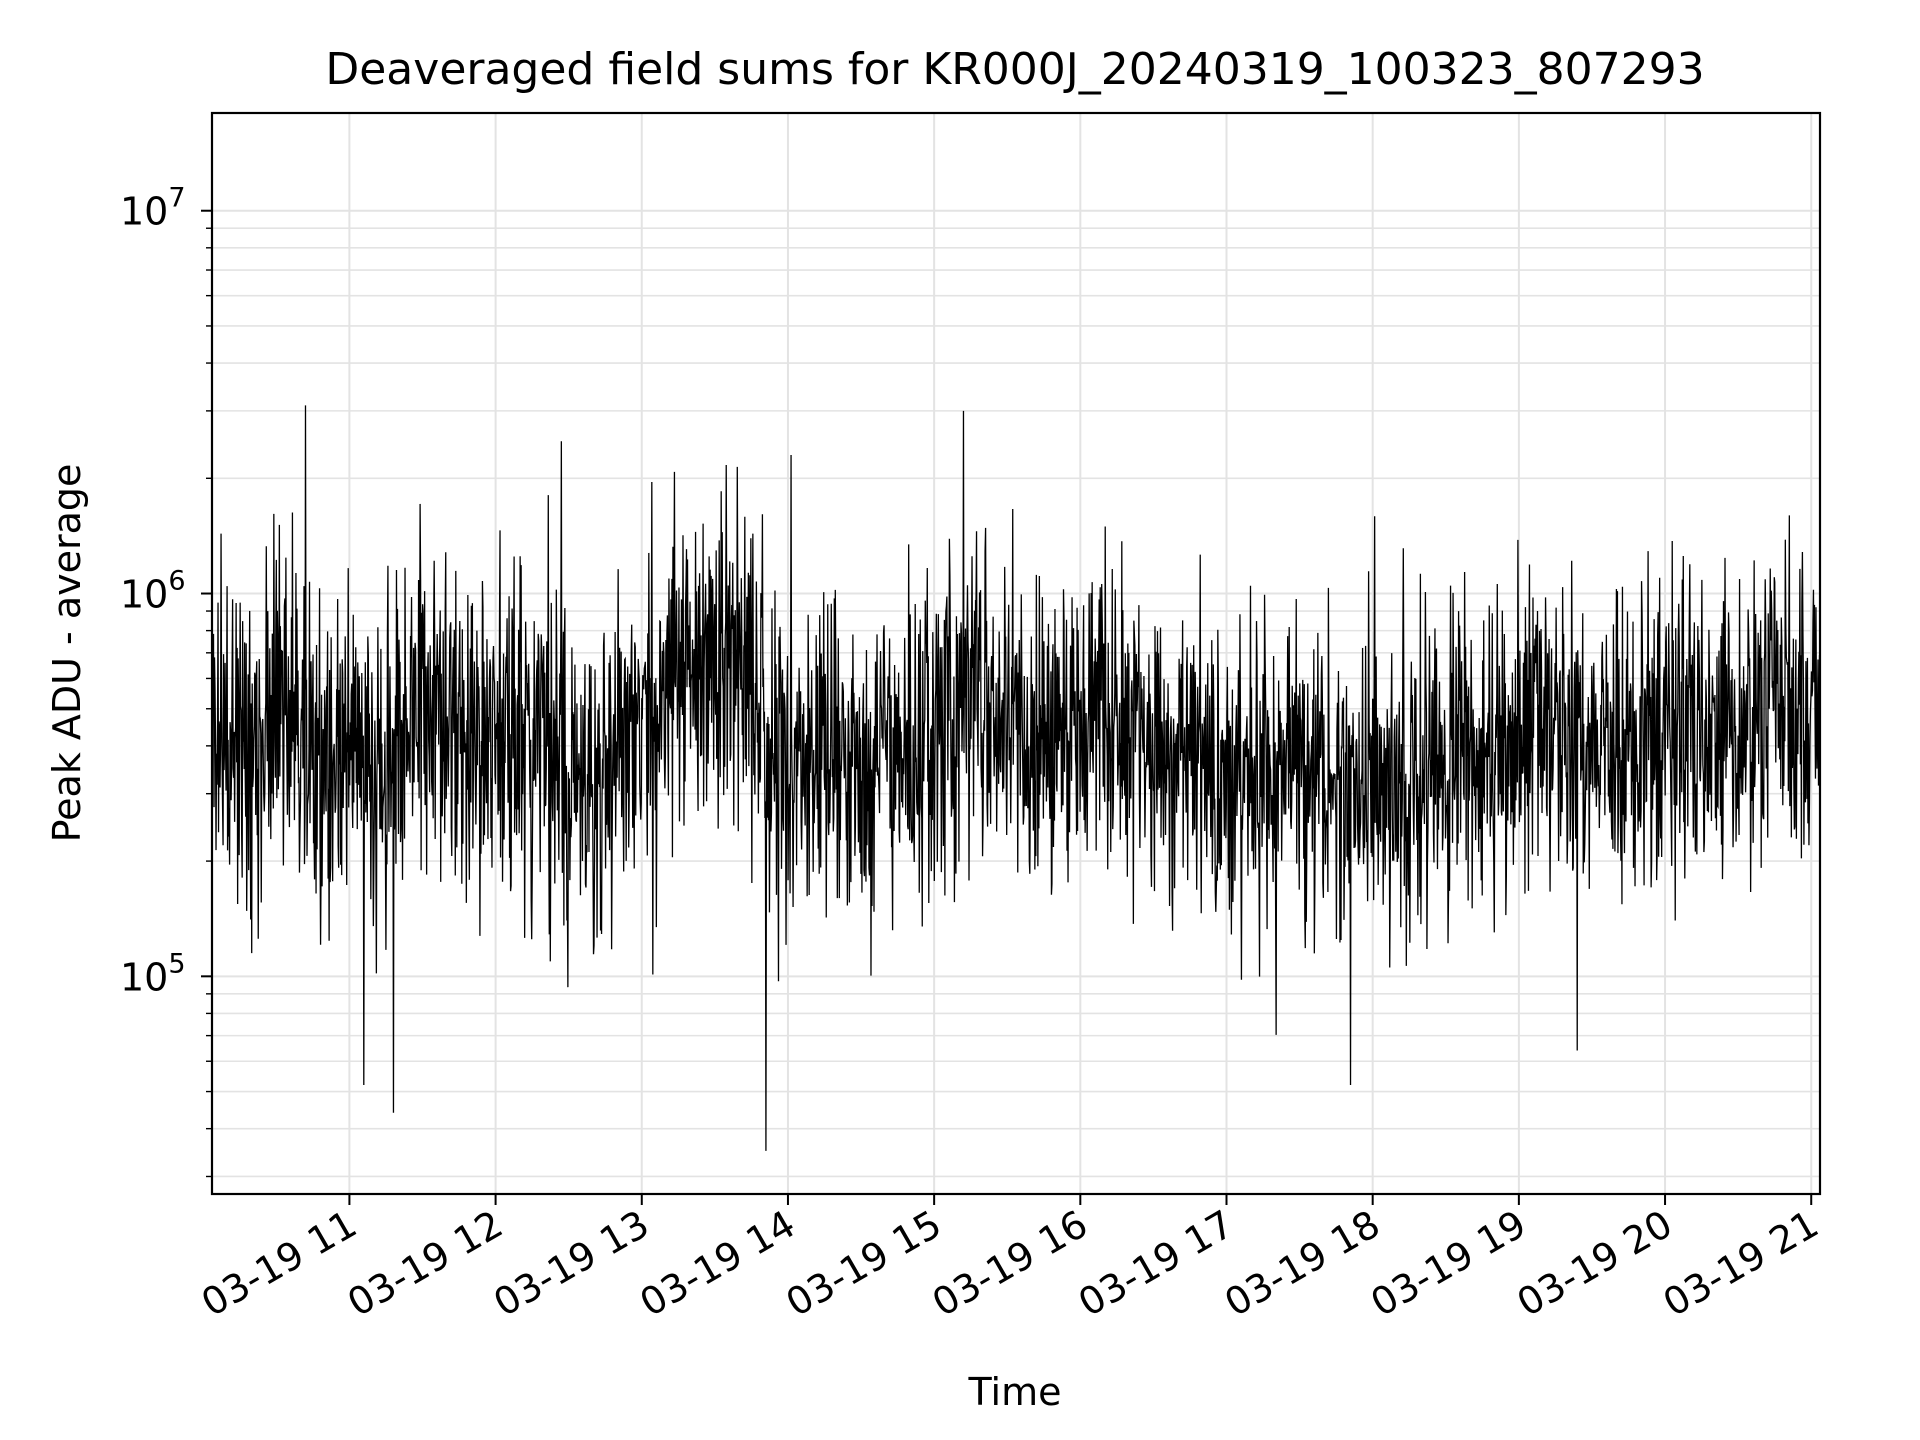 This screenshot has width=1920, height=1440. Describe the element at coordinates (153, 973) in the screenshot. I see `y-tick-label: 10⁵` at that location.